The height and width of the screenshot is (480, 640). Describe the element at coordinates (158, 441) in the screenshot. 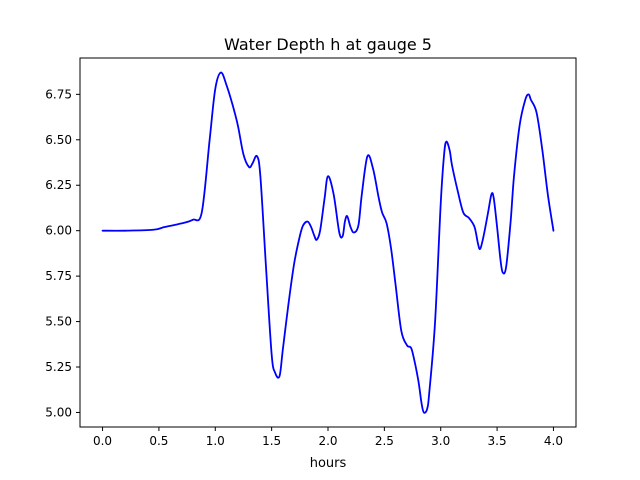

I see `x-tick-label: 0.5` at that location.